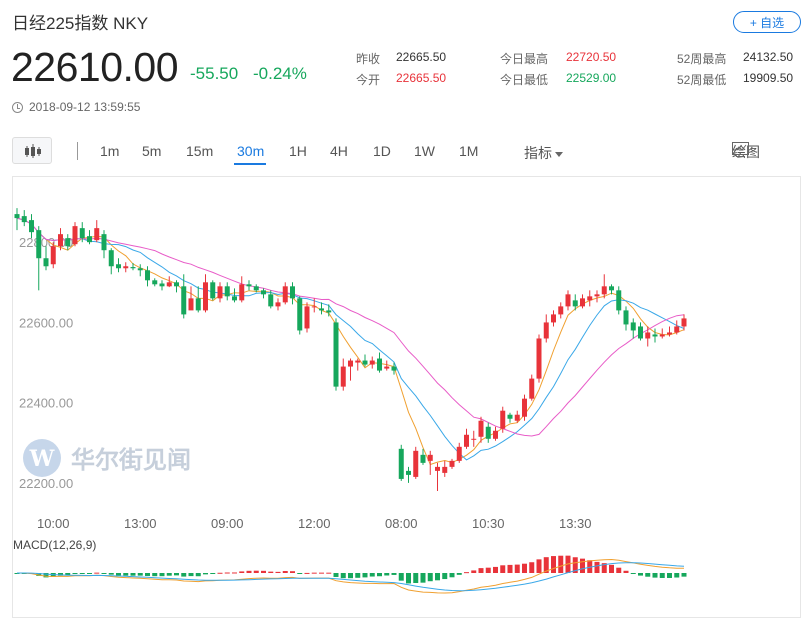 The height and width of the screenshot is (628, 811). I want to click on x-tick-label: 13:30, so click(575, 523).